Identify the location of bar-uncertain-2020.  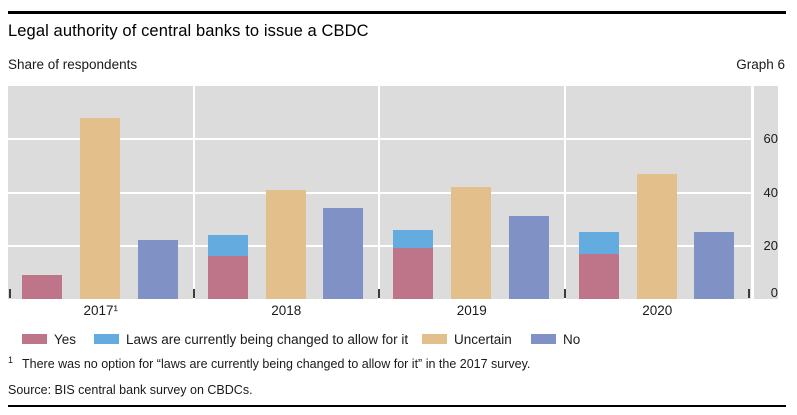
(656, 236).